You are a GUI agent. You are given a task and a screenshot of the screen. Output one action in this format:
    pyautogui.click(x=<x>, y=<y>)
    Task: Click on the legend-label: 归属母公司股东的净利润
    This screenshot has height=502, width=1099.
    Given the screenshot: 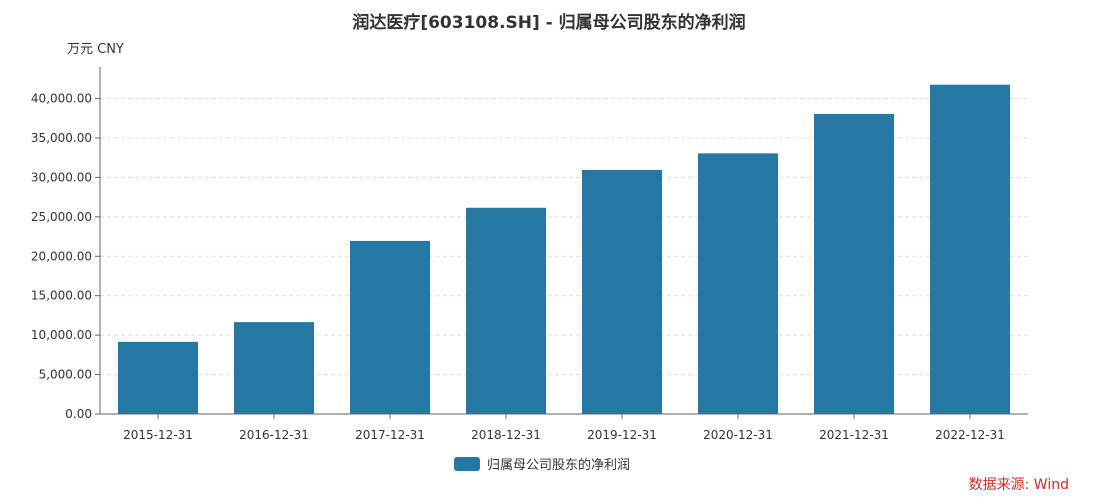 What is the action you would take?
    pyautogui.click(x=558, y=465)
    